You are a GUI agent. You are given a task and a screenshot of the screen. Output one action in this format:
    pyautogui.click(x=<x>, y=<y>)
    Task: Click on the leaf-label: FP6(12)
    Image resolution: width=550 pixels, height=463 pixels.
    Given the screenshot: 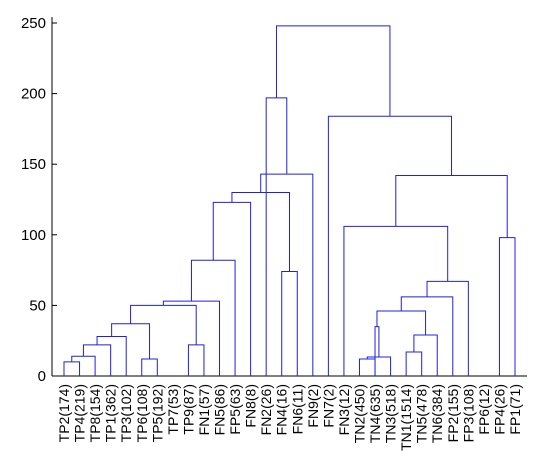 What is the action you would take?
    pyautogui.click(x=484, y=409)
    